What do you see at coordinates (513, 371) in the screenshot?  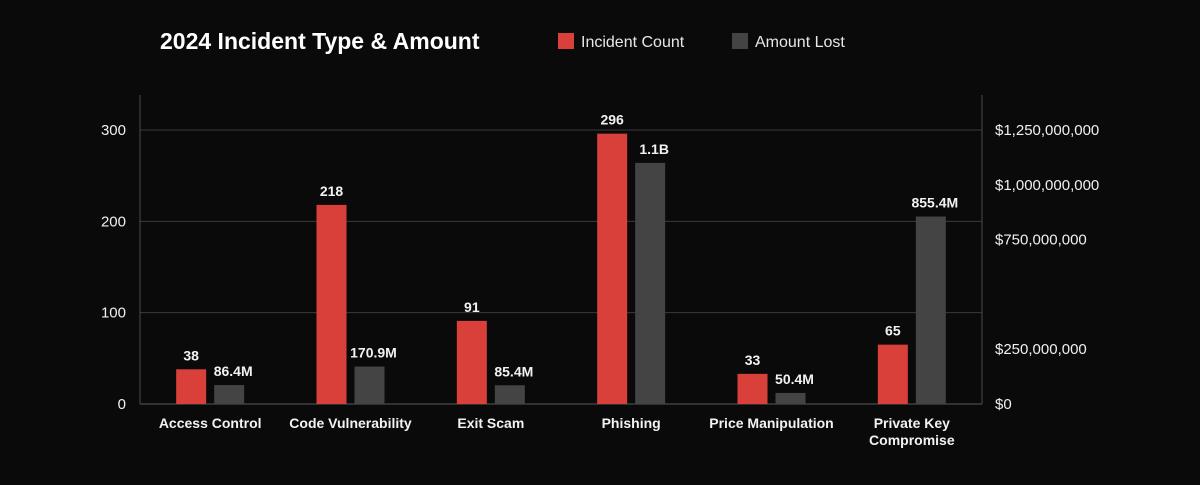 I see `data-label-amount-lost: 85.4M` at bounding box center [513, 371].